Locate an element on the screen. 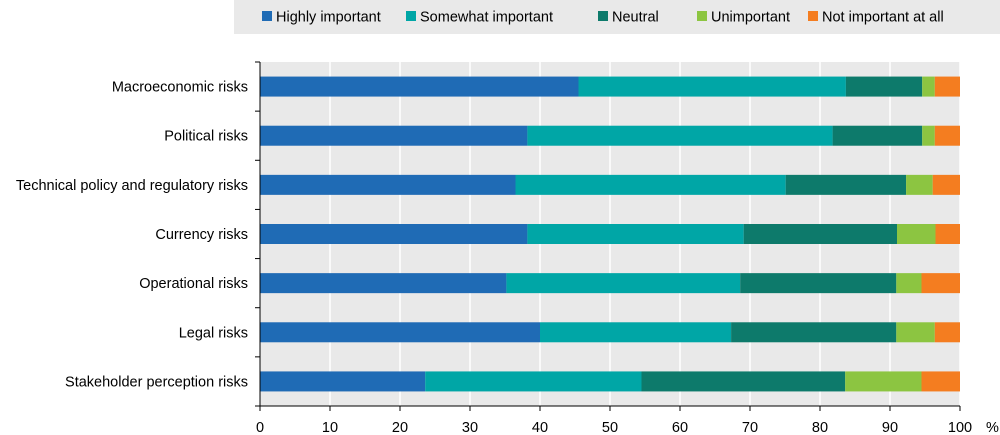 Image resolution: width=1000 pixels, height=435 pixels. legend-label: Unimportant is located at coordinates (750, 18).